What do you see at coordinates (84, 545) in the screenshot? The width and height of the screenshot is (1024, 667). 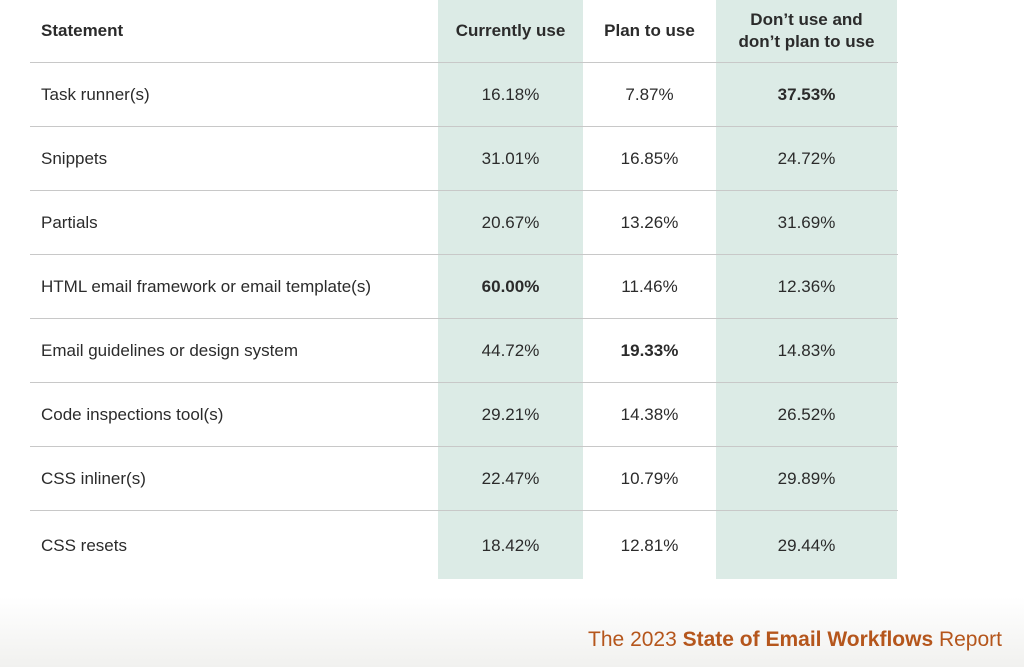 I see `row-statement: CSS resets` at bounding box center [84, 545].